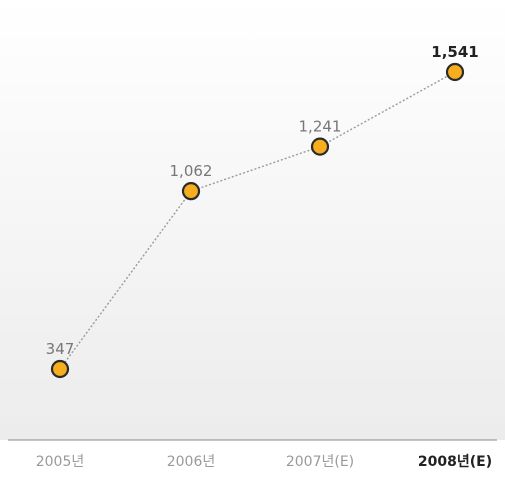  I want to click on data-label: 347, so click(60, 349).